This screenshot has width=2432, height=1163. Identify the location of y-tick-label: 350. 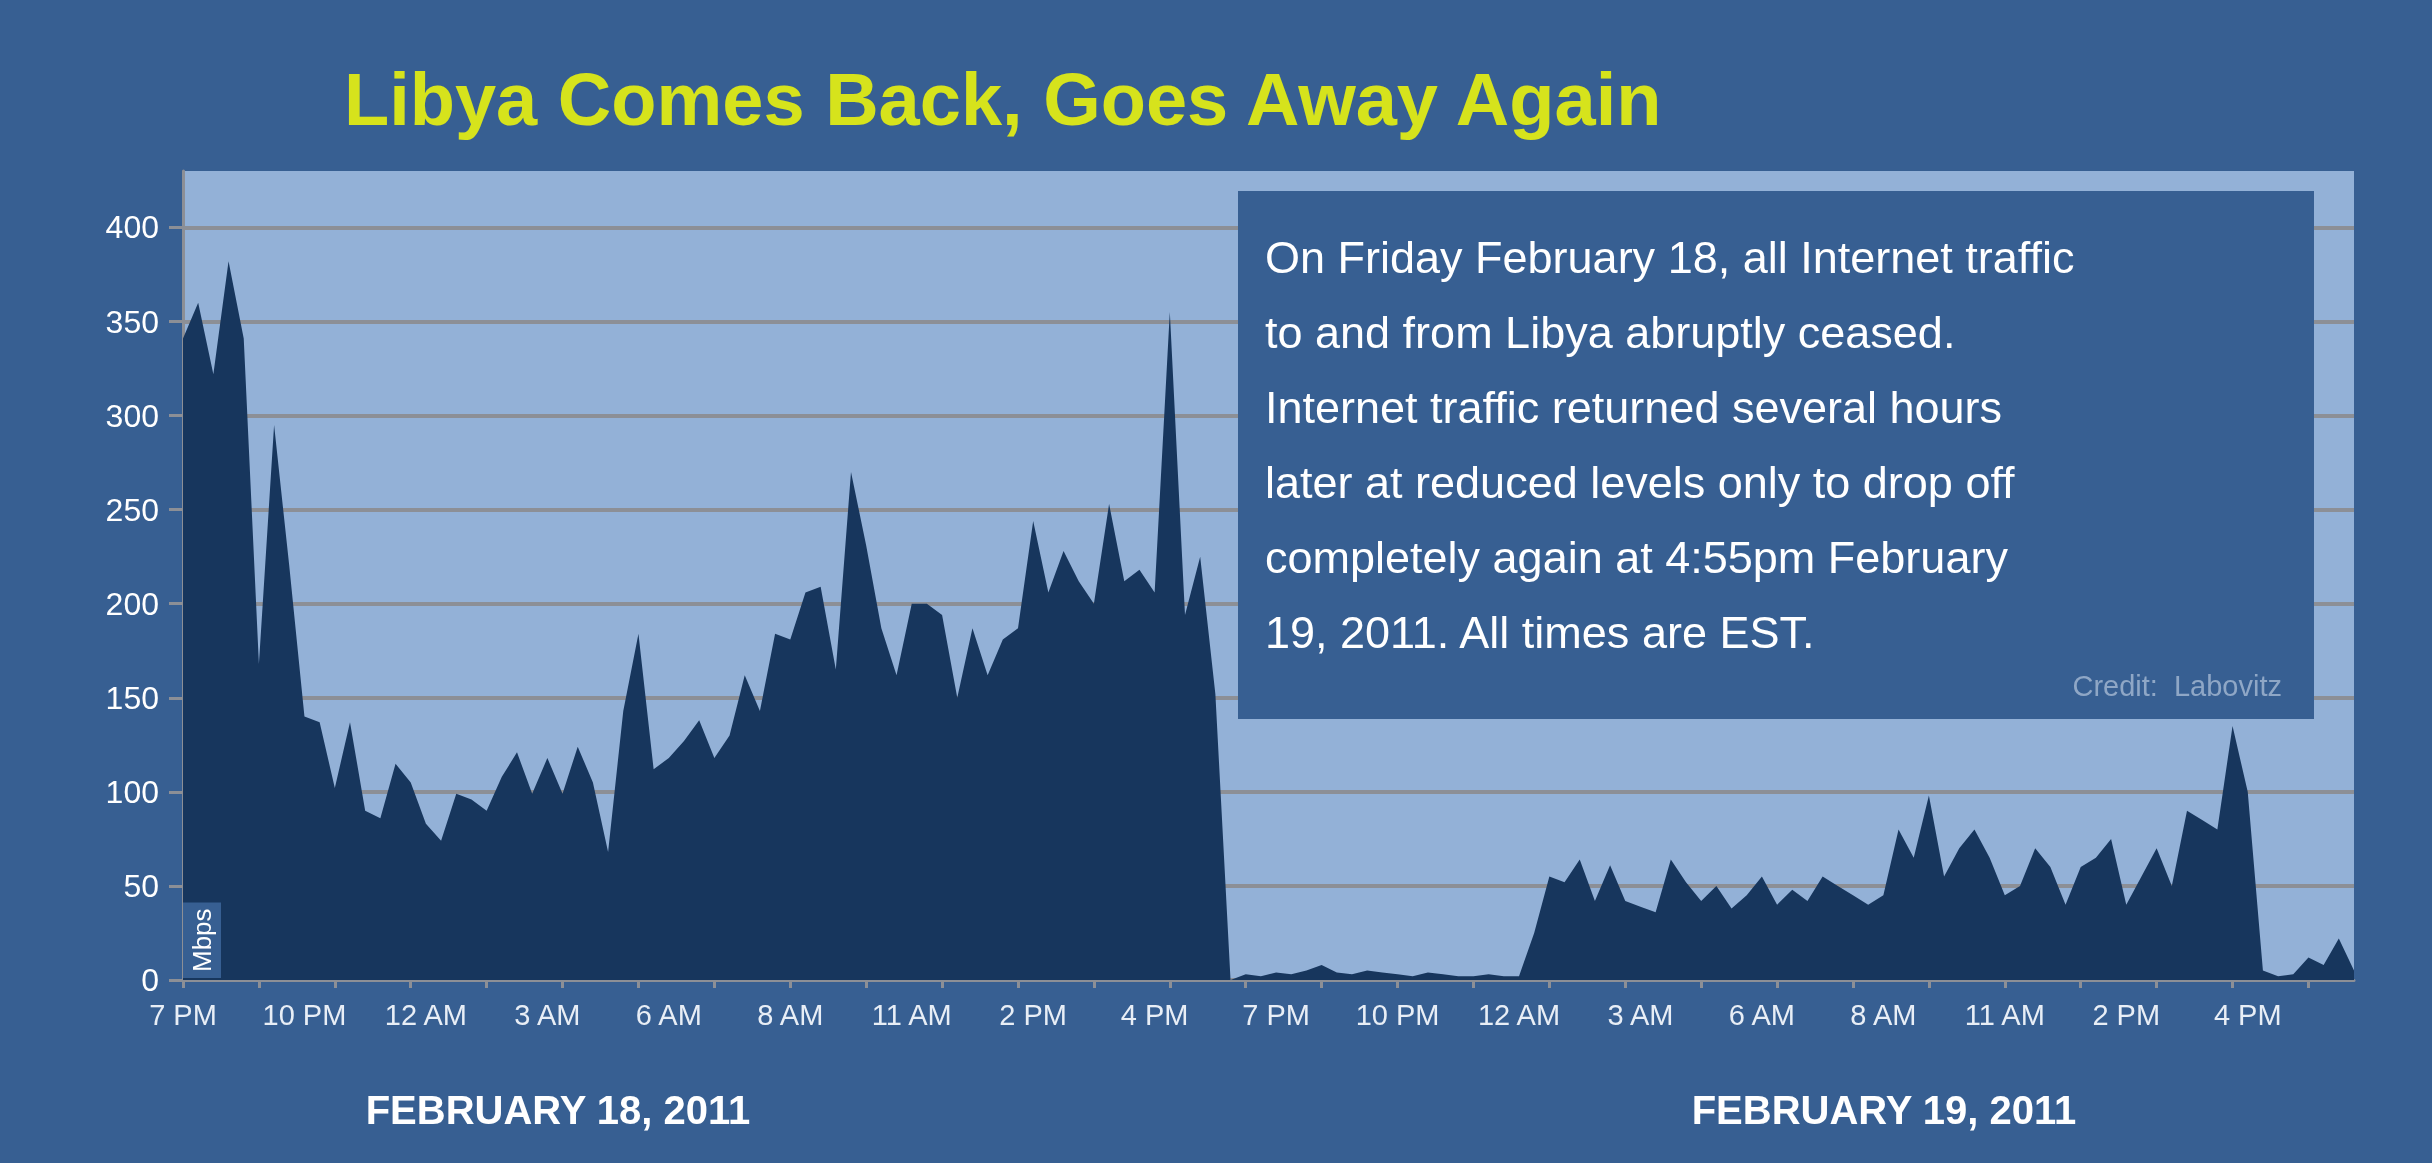
(132, 321).